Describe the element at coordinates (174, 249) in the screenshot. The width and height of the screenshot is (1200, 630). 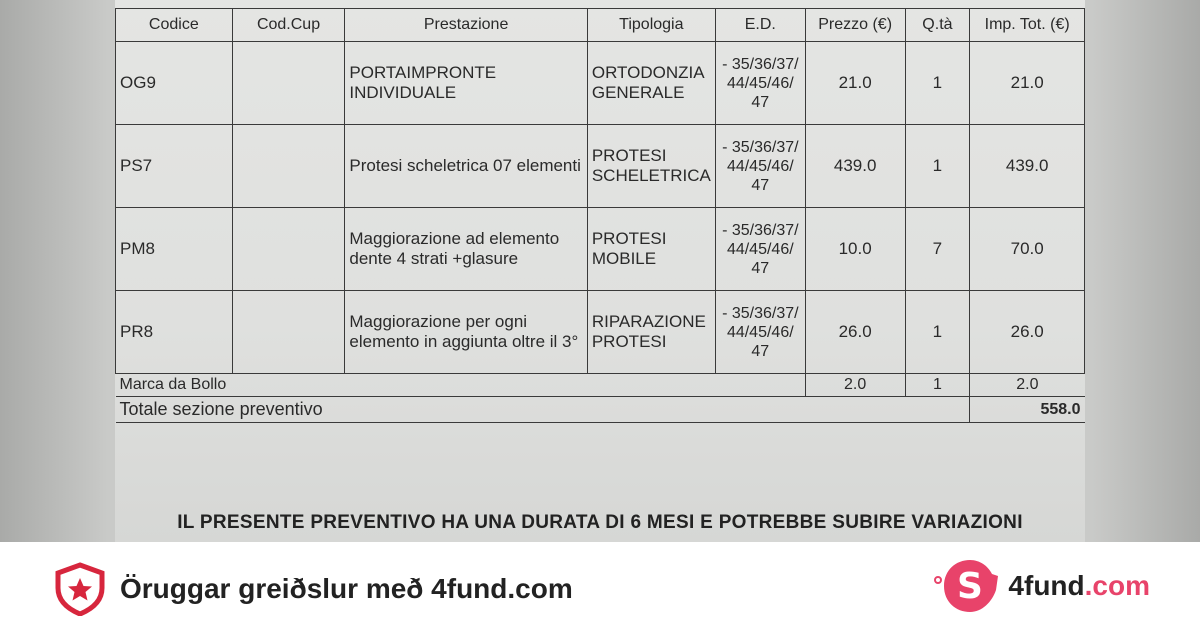
I see `codice-cell: PM8` at that location.